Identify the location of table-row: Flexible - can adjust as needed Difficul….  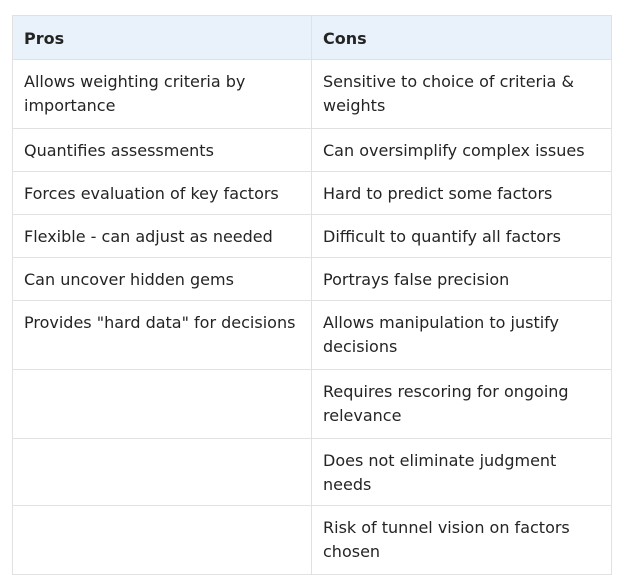
(312, 236).